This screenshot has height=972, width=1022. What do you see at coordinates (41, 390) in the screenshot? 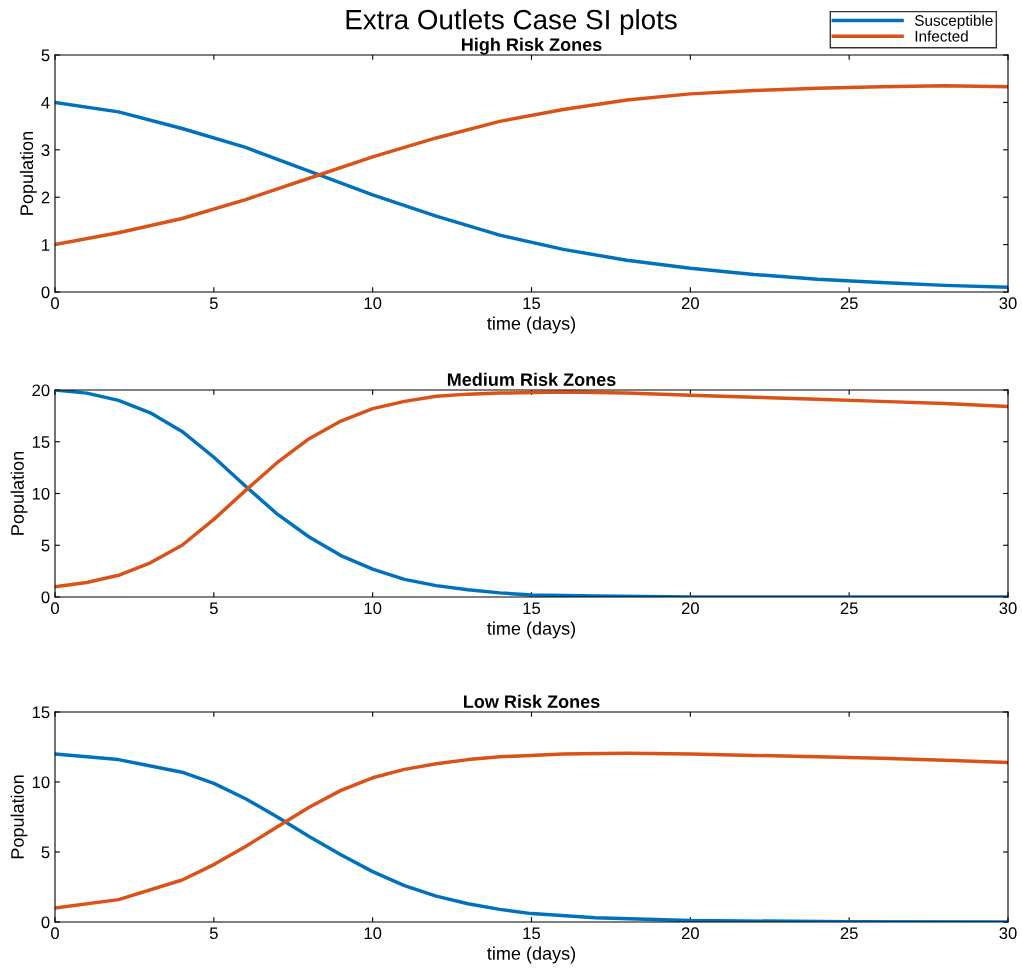
I see `y-tick-label: 20` at bounding box center [41, 390].